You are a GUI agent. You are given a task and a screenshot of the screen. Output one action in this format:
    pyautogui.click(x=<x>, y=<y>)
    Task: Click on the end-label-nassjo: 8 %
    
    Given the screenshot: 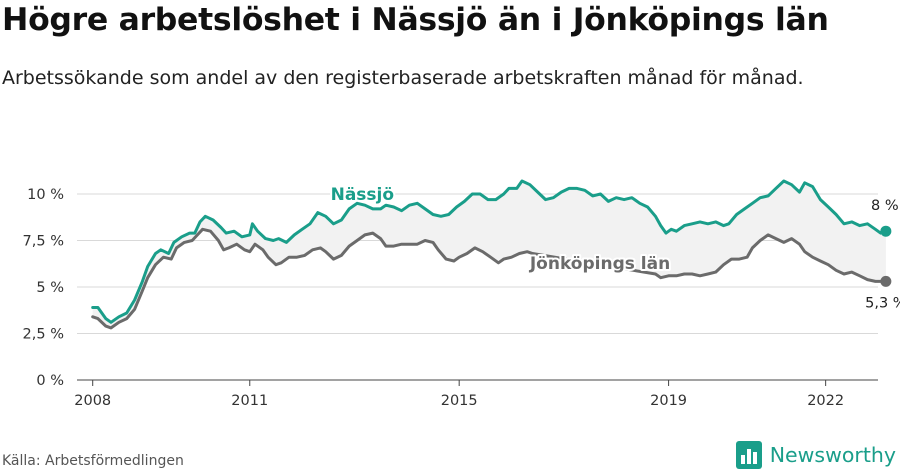 What is the action you would take?
    pyautogui.click(x=885, y=206)
    